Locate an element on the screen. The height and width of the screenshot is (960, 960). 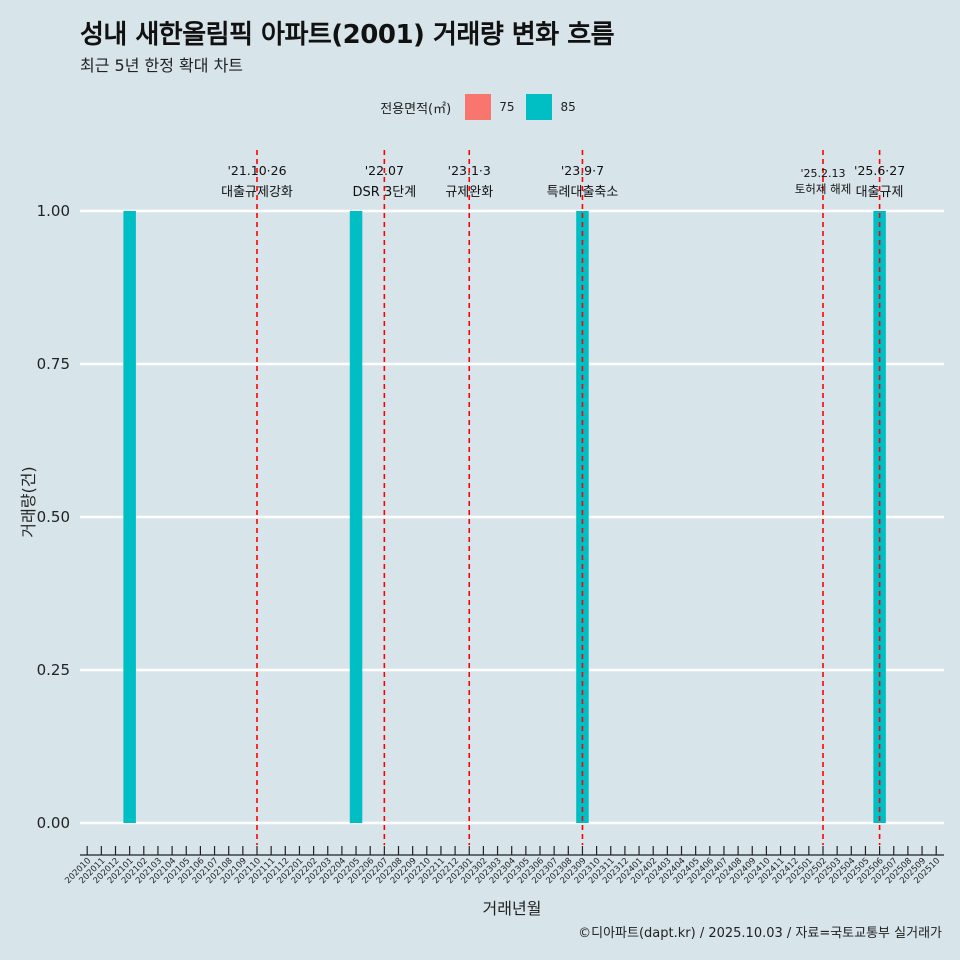
event-name-label: 대출규제 is located at coordinates (880, 192).